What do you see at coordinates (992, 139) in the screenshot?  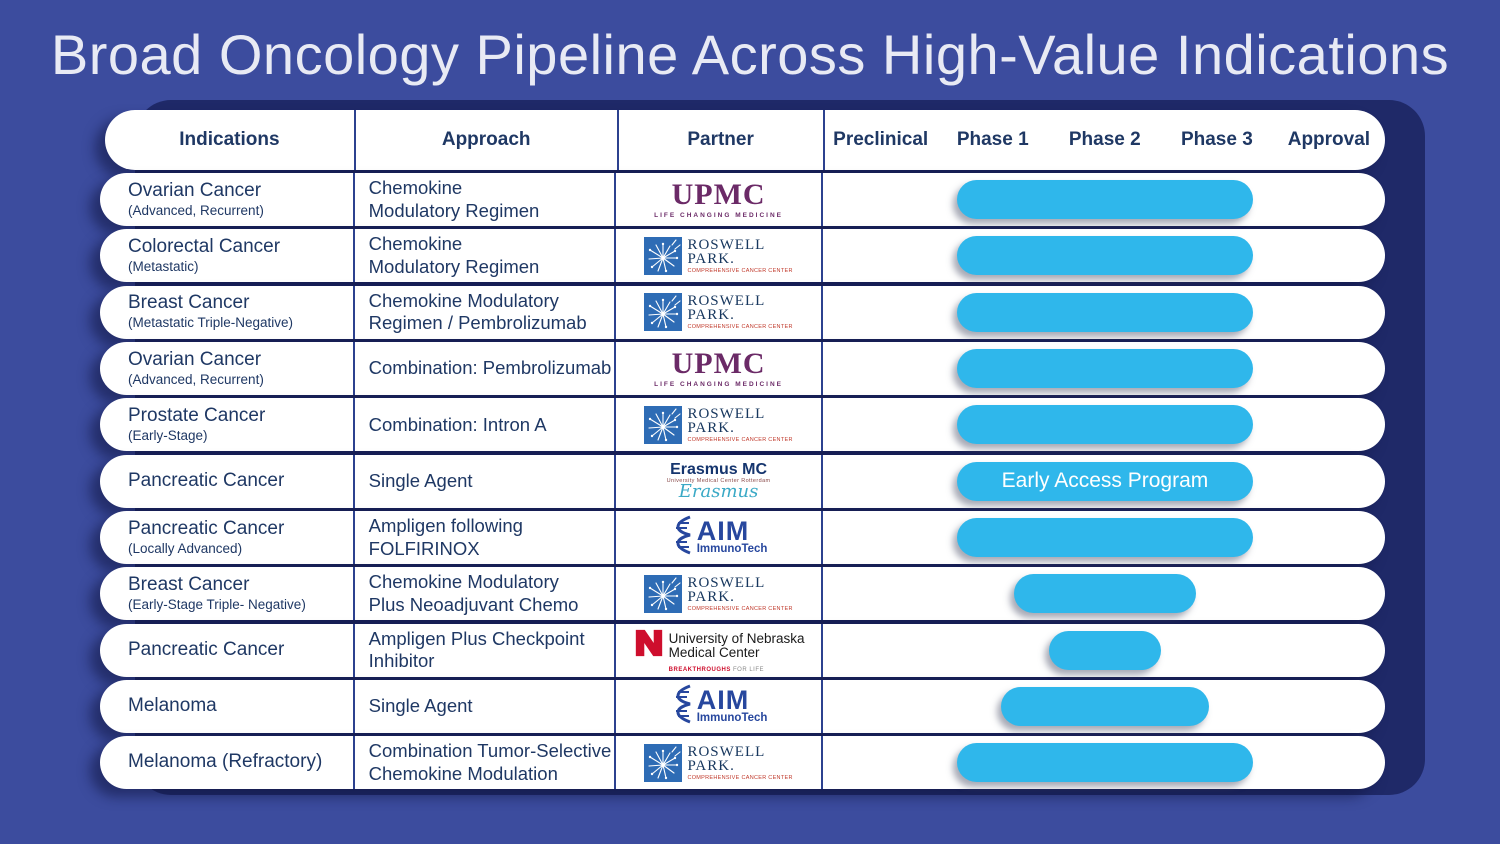 I see `phase-label-phase1: Phase 1` at bounding box center [992, 139].